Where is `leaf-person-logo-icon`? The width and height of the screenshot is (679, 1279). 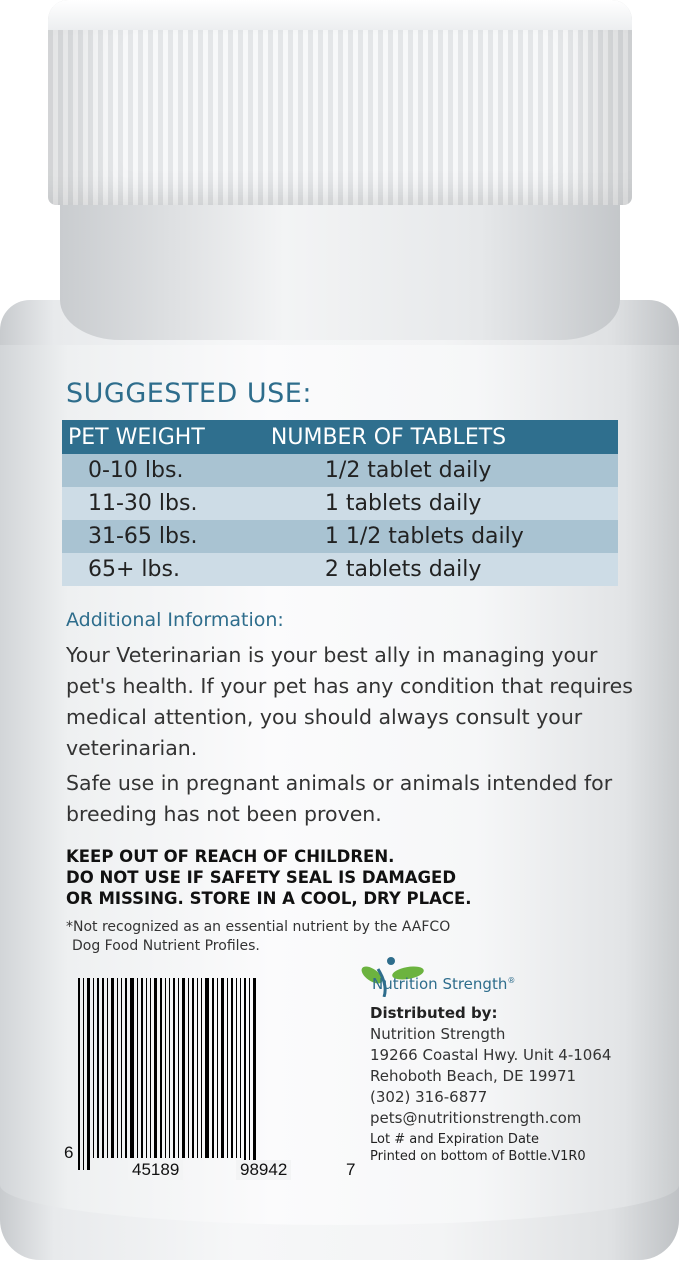 leaf-person-logo-icon is located at coordinates (392, 977).